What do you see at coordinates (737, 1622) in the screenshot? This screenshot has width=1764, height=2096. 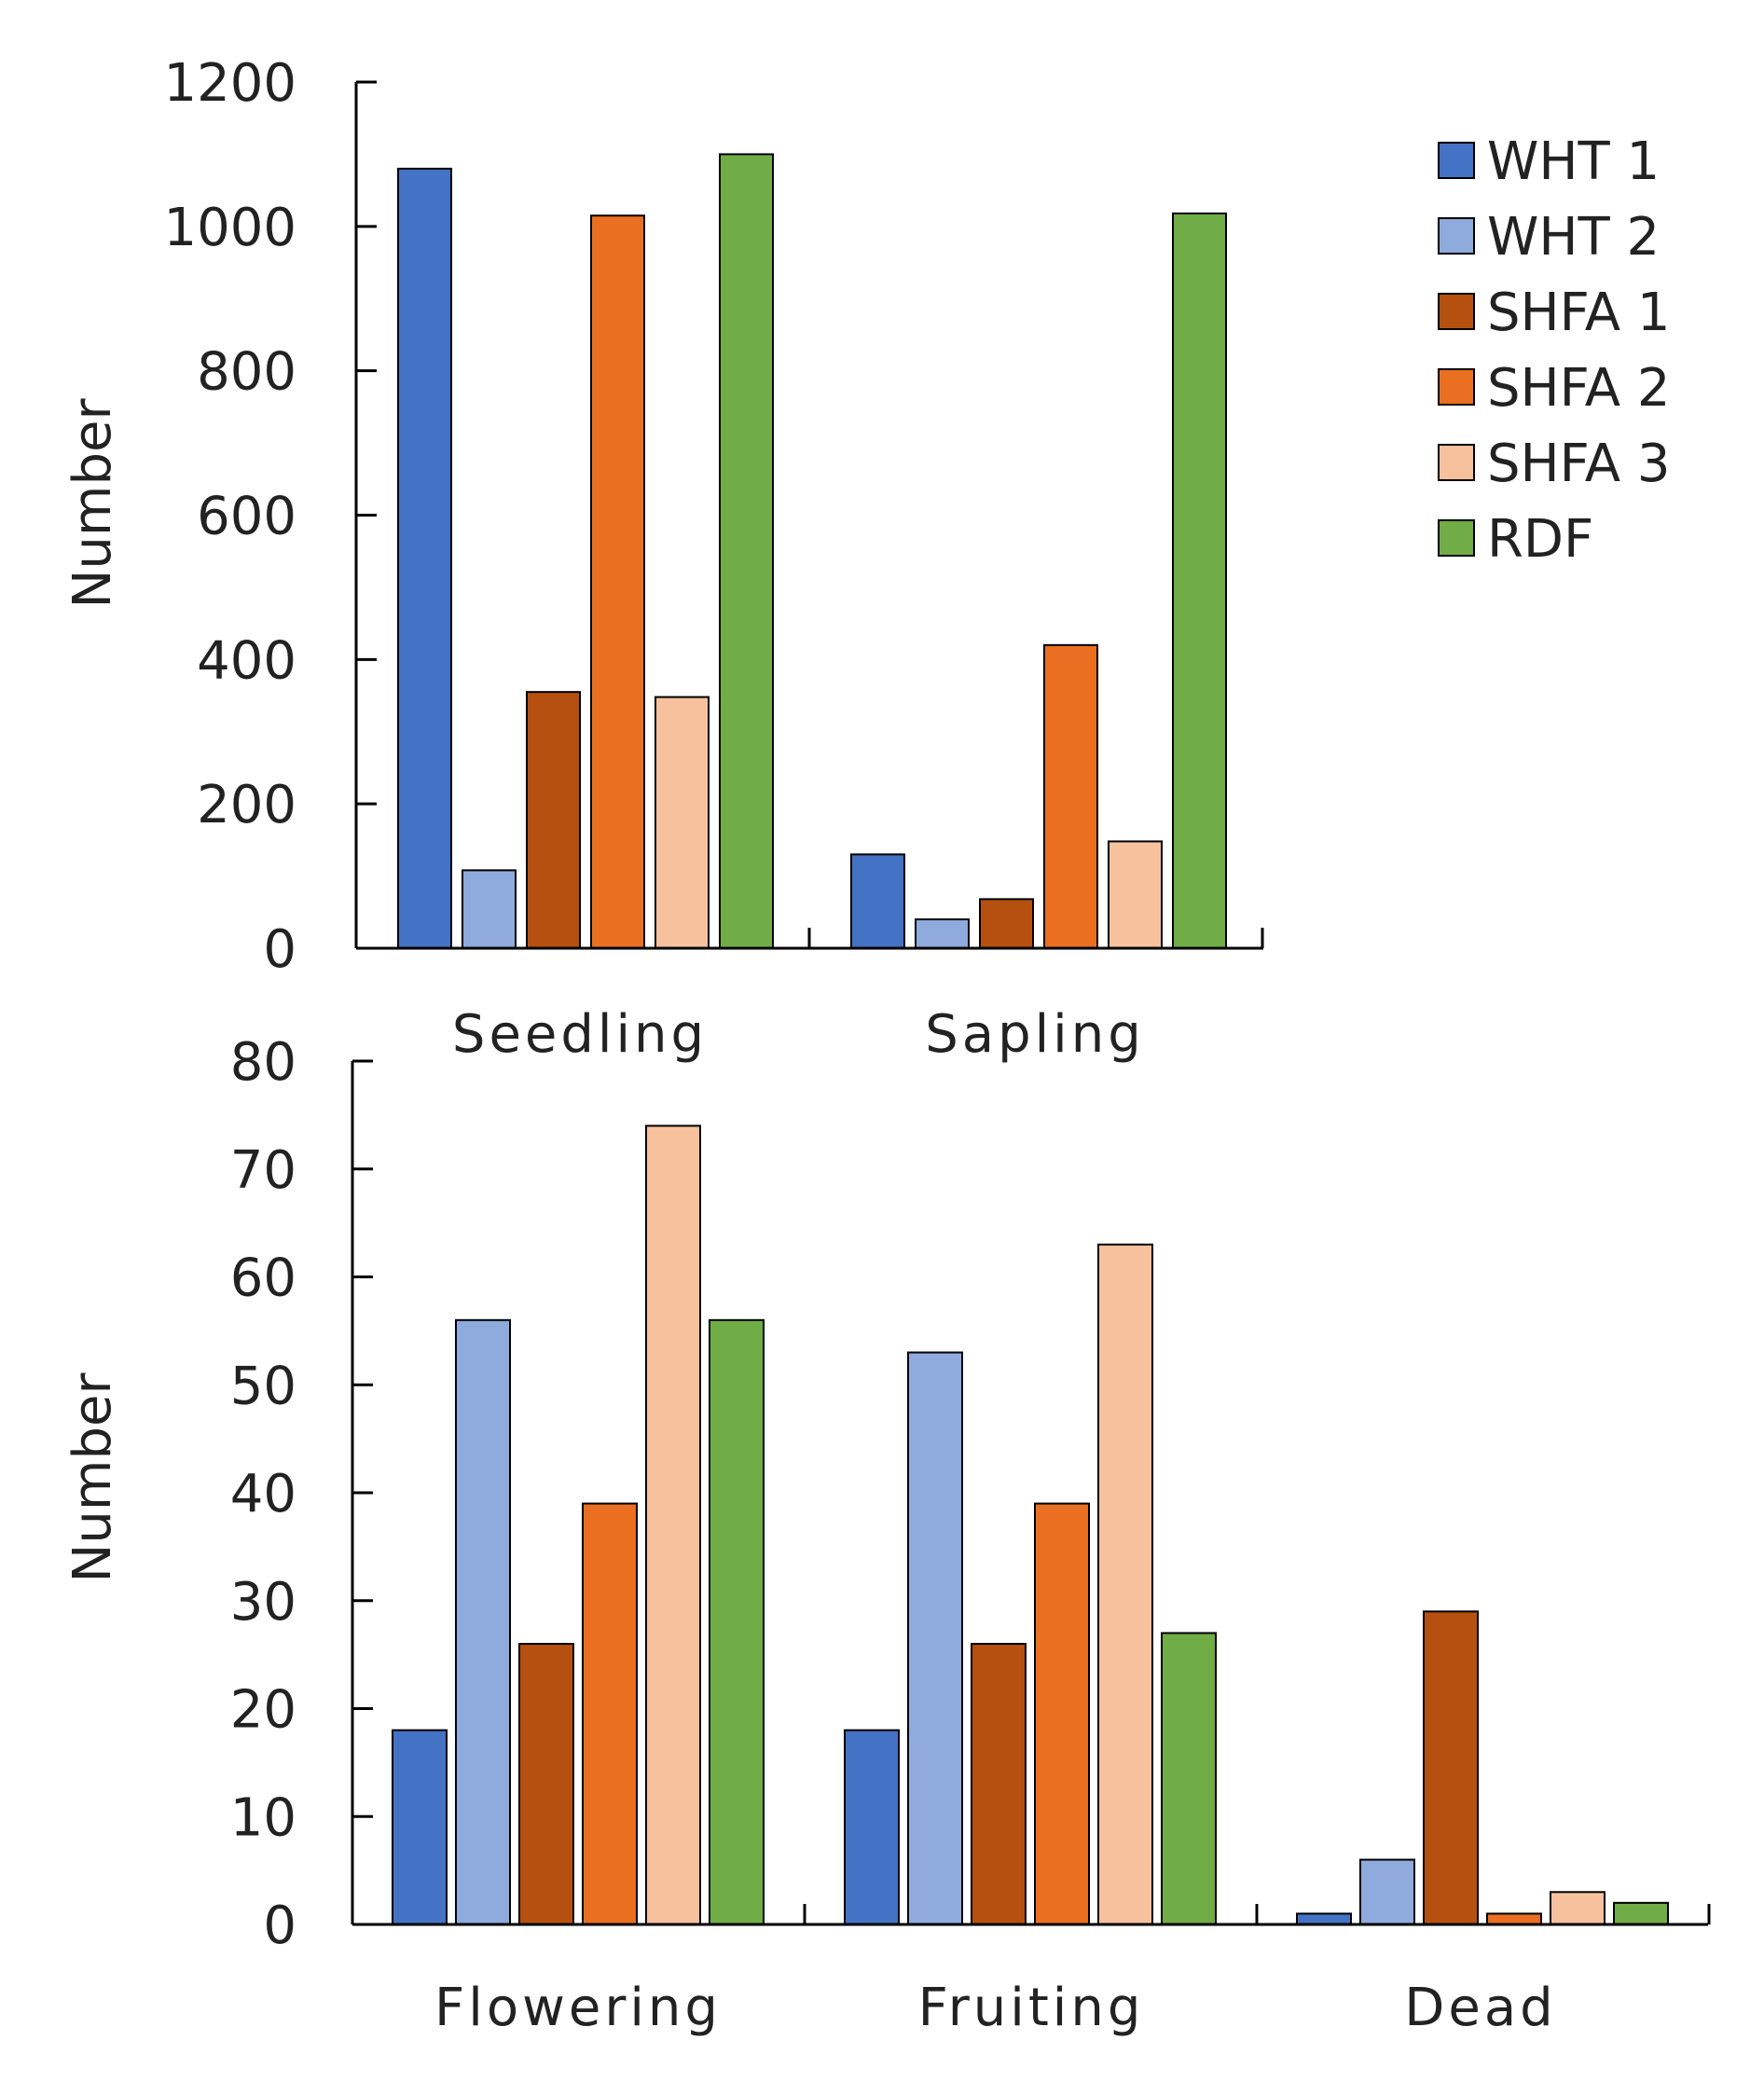 I see `bar-flowering-rdf` at bounding box center [737, 1622].